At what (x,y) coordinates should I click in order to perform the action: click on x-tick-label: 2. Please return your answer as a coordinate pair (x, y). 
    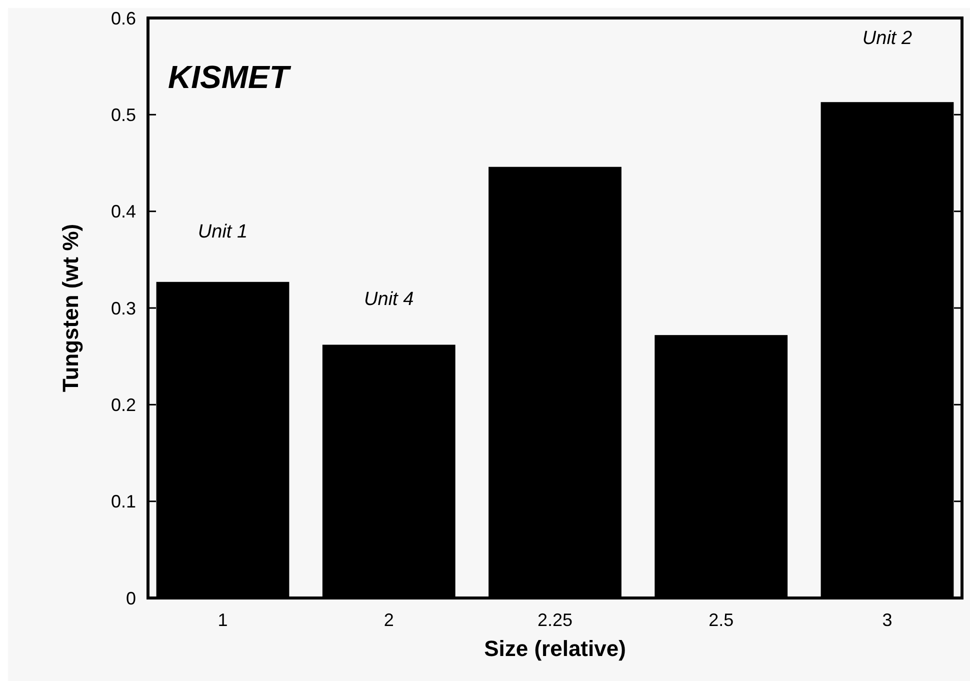
    Looking at the image, I should click on (389, 620).